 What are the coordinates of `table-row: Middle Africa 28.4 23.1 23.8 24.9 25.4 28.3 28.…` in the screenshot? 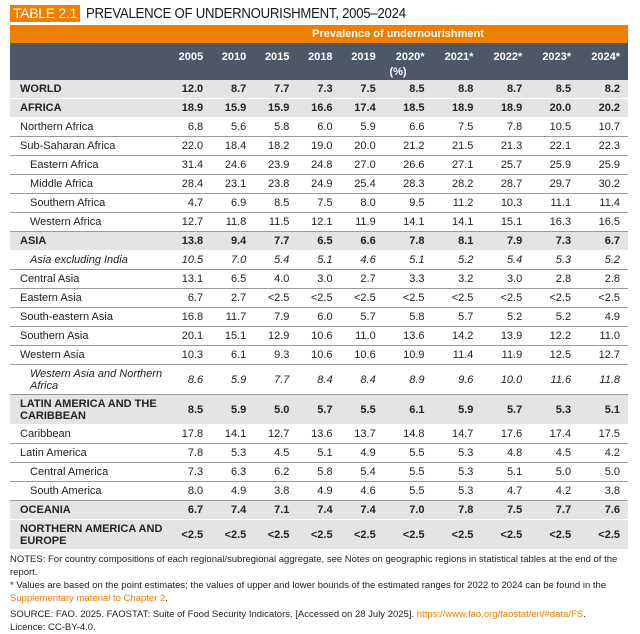 It's located at (319, 184).